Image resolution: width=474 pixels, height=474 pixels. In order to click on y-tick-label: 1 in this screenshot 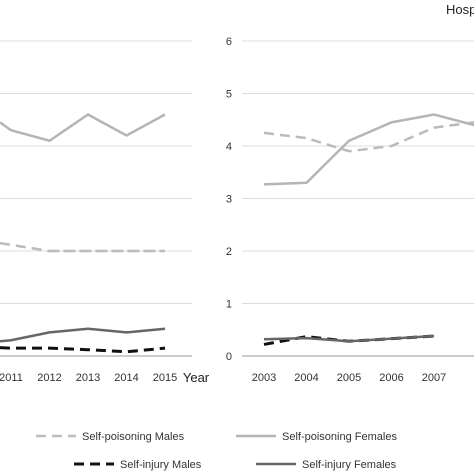, I will do `click(229, 305)`.